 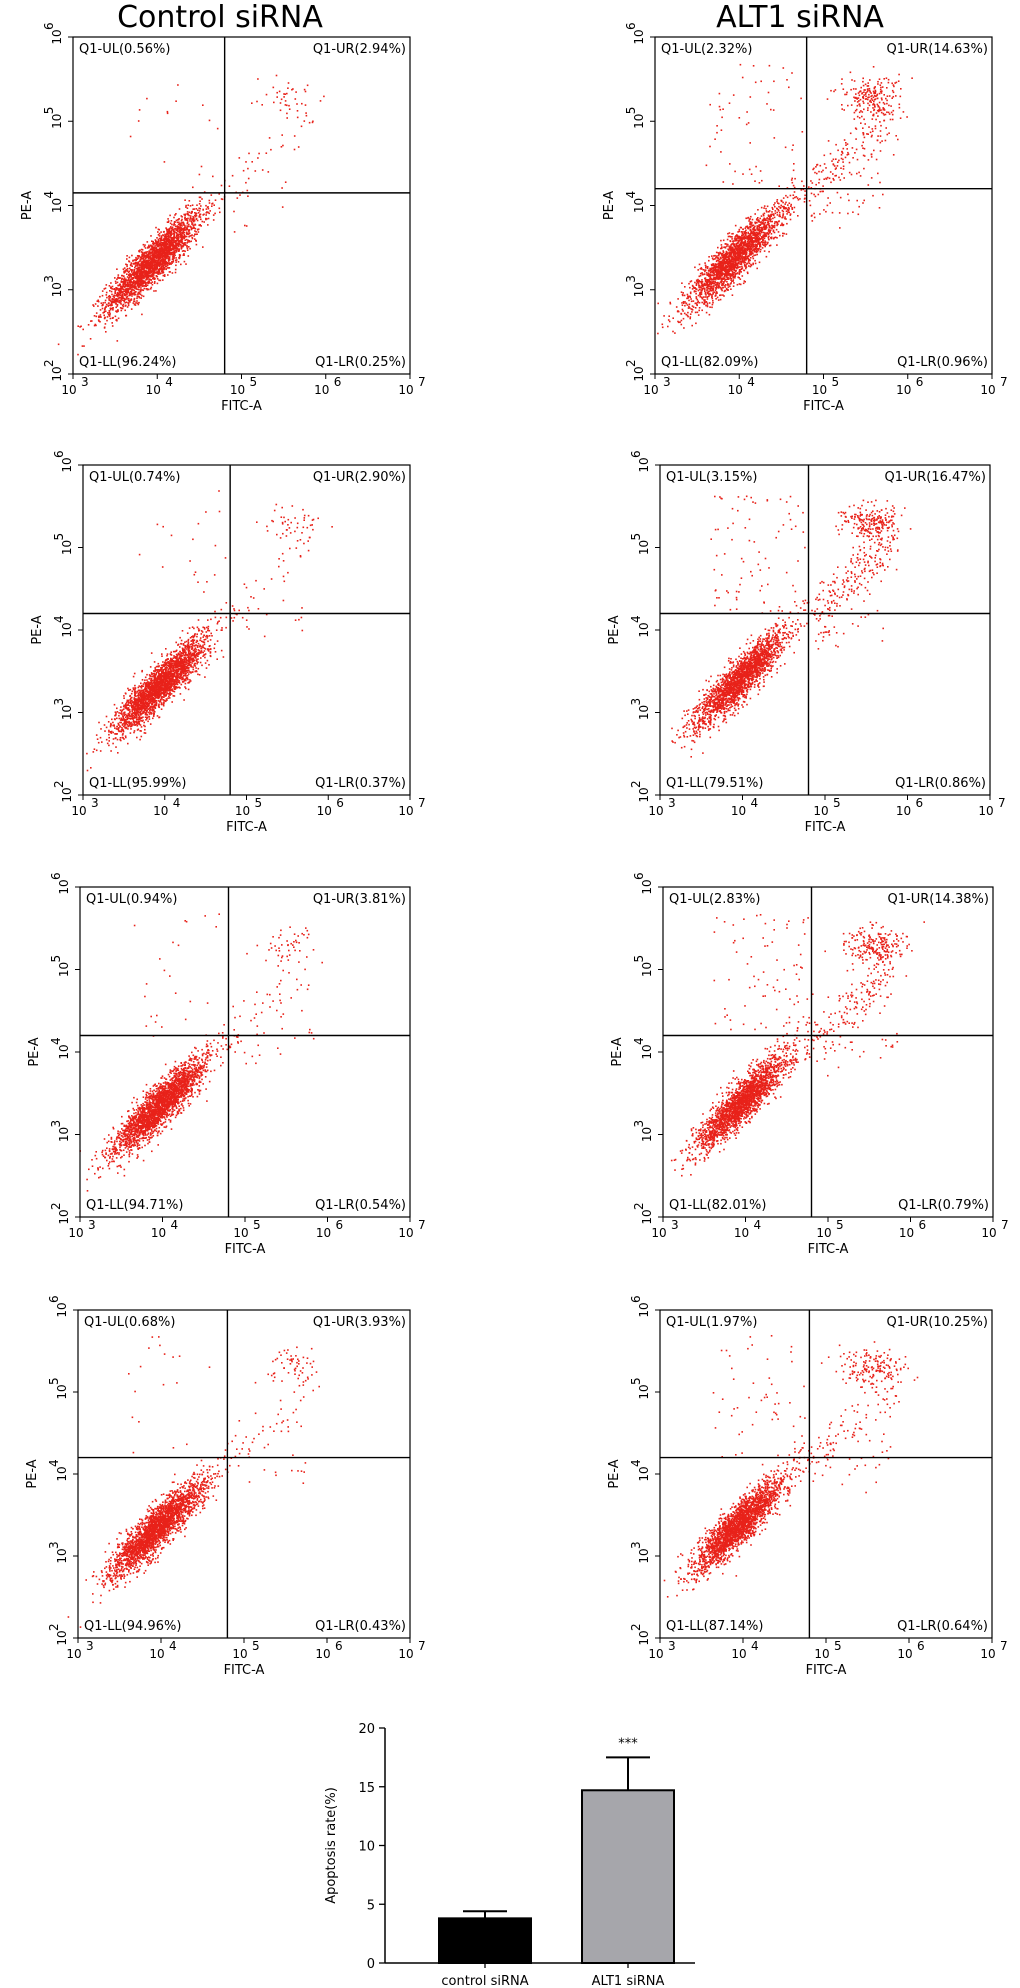 What do you see at coordinates (49, 363) in the screenshot?
I see `y-tick-exponent: 2` at bounding box center [49, 363].